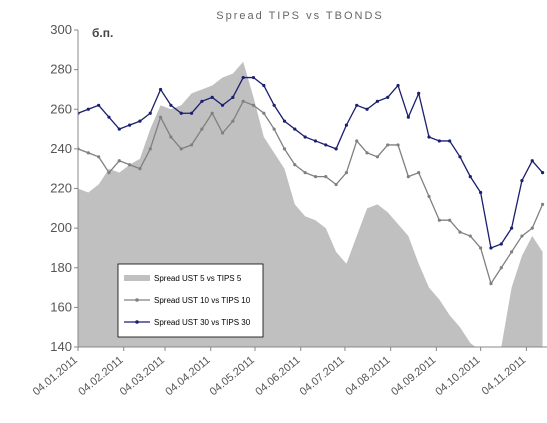 The height and width of the screenshot is (423, 547). Describe the element at coordinates (100, 376) in the screenshot. I see `x-tick-label: 04.02.2011` at that location.